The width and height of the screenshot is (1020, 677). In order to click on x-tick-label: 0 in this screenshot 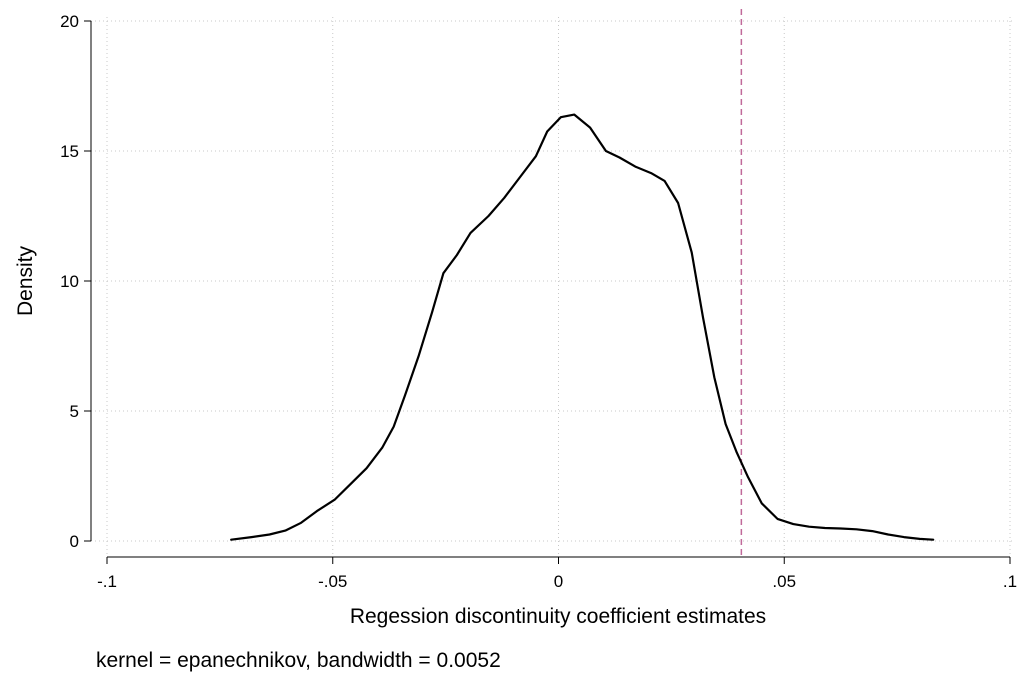, I will do `click(558, 581)`.